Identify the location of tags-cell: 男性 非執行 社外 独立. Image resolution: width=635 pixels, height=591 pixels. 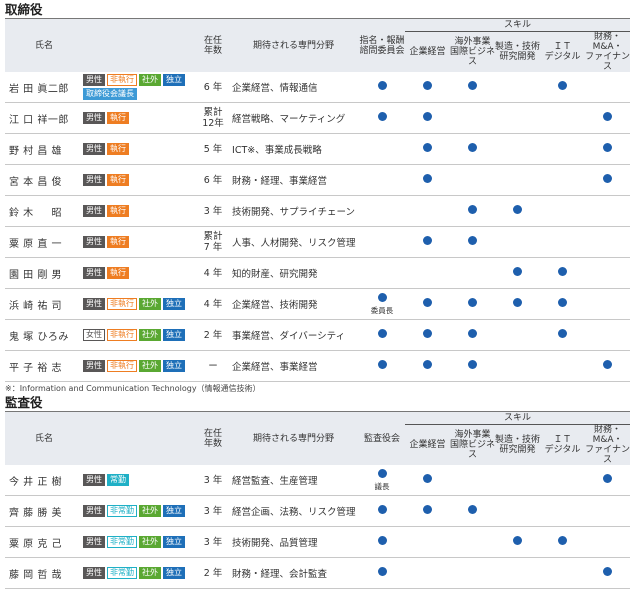
(141, 304).